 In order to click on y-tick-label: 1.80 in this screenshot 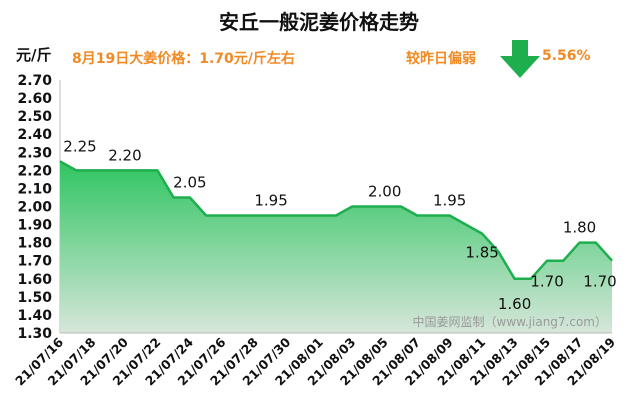, I will do `click(34, 244)`.